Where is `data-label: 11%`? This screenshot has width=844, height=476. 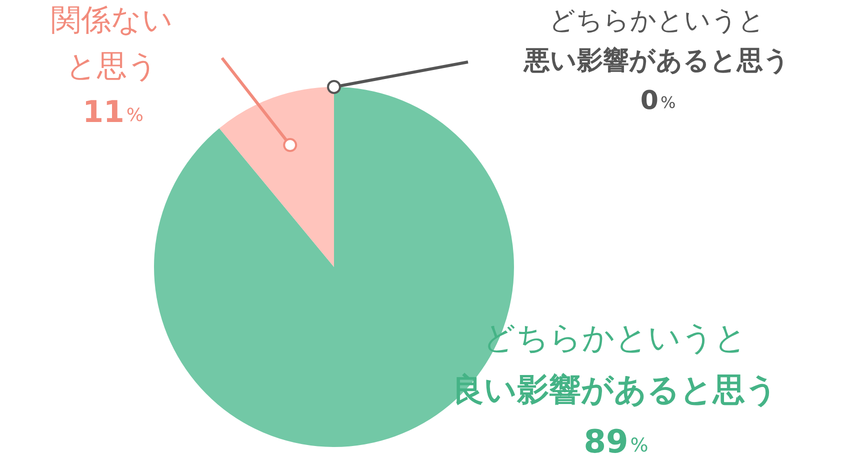 data-label: 11% is located at coordinates (113, 112).